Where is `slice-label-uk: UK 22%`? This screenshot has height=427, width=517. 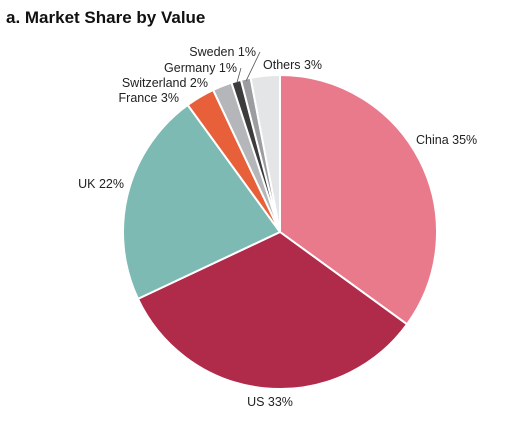 slice-label-uk: UK 22% is located at coordinates (101, 184).